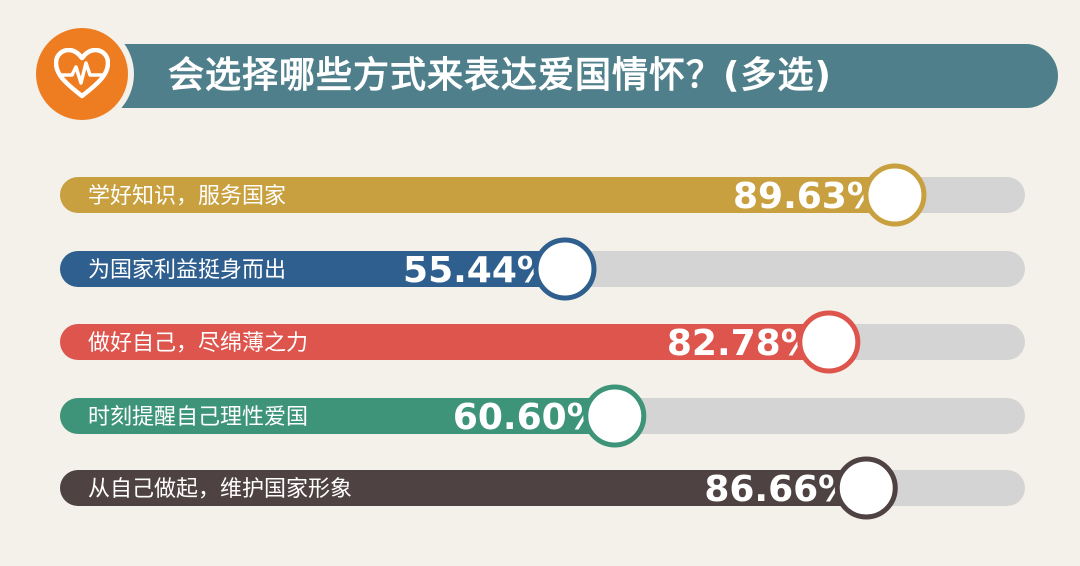 This screenshot has width=1080, height=566. Describe the element at coordinates (187, 270) in the screenshot. I see `category-label: 为国家利益挺身而出` at that location.